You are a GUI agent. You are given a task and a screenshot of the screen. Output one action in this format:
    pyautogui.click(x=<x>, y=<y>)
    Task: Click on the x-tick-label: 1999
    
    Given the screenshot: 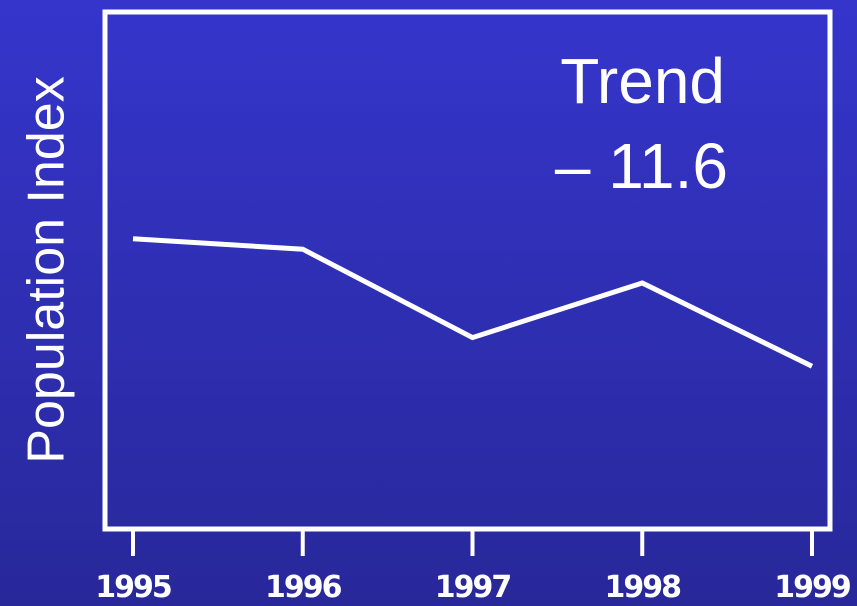 What is the action you would take?
    pyautogui.click(x=812, y=587)
    